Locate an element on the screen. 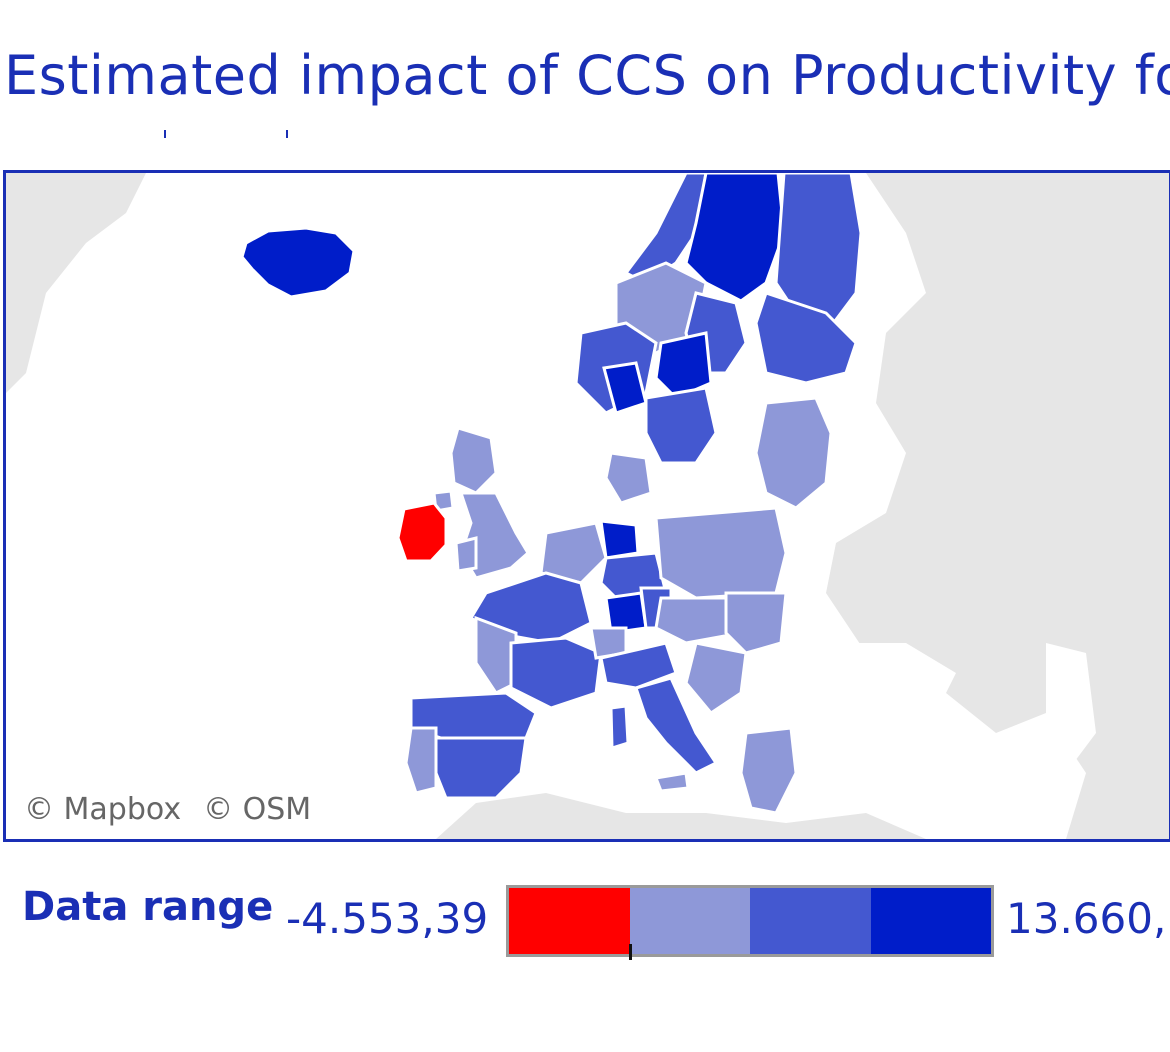 The width and height of the screenshot is (1170, 1052). region-sweden-south is located at coordinates (681, 425).